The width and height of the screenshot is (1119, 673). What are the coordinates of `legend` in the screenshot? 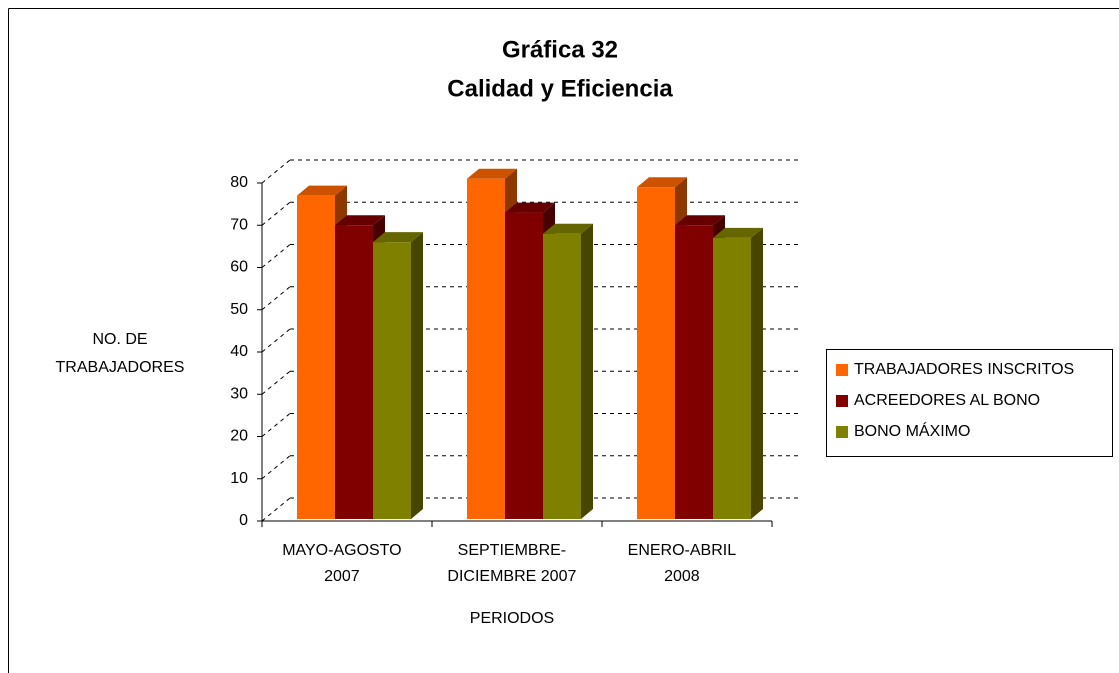 It's located at (969, 403).